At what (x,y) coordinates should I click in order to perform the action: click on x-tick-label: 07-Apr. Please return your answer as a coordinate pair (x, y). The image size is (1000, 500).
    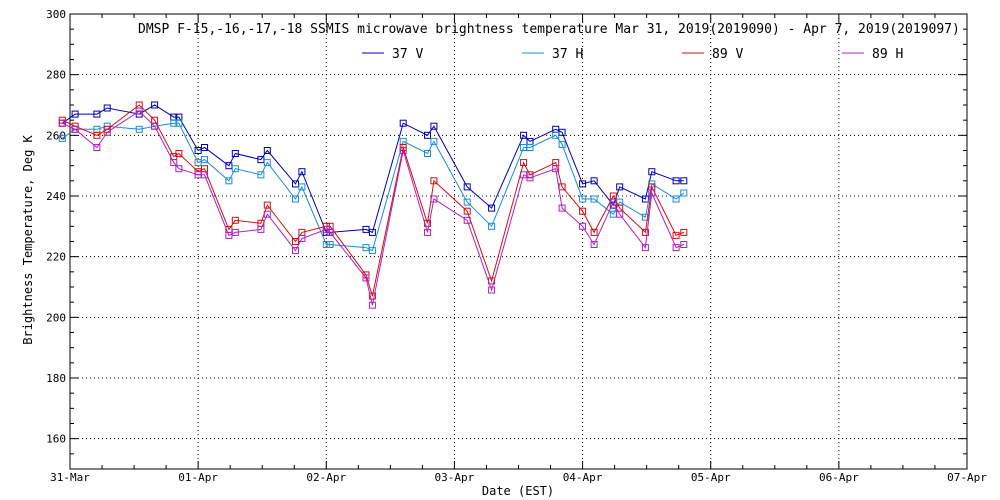
    Looking at the image, I should click on (967, 477).